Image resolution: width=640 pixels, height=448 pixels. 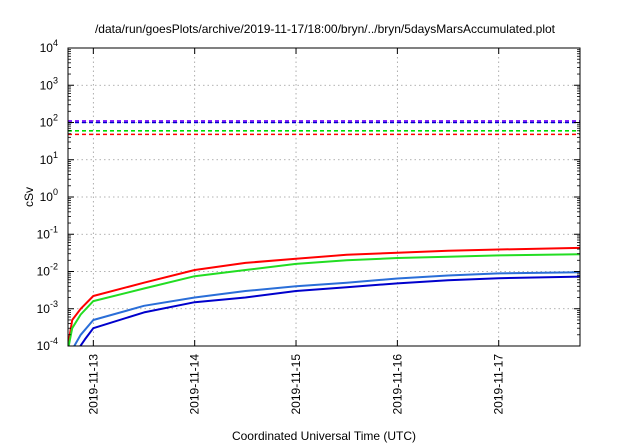 I want to click on y-tick-label: 10³, so click(x=49, y=83).